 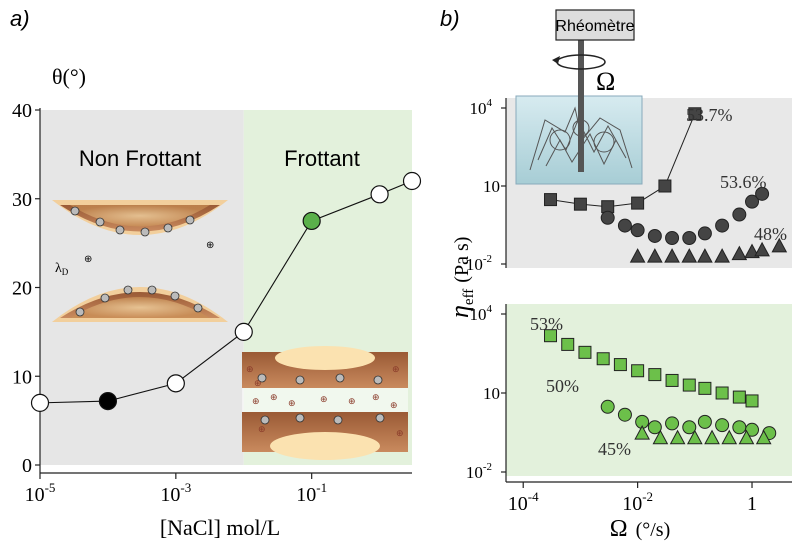 I want to click on x-tick-label: 1, so click(x=752, y=504).